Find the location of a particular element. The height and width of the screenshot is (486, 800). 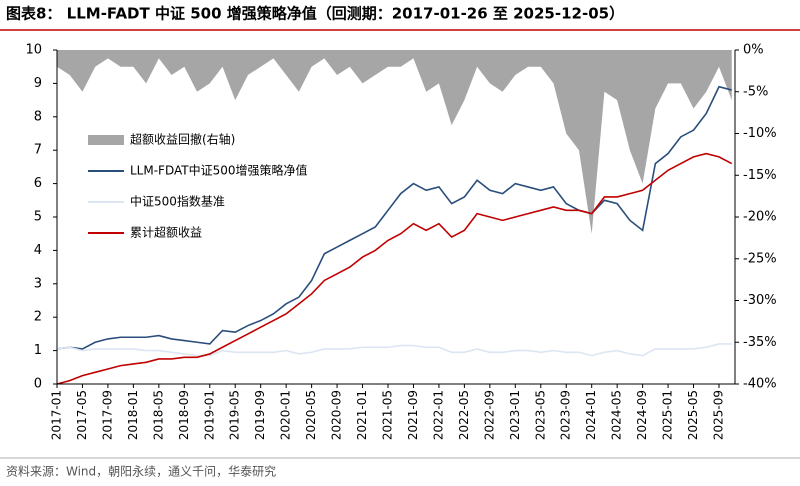

x-tick-label: 2025-09 is located at coordinates (719, 415).